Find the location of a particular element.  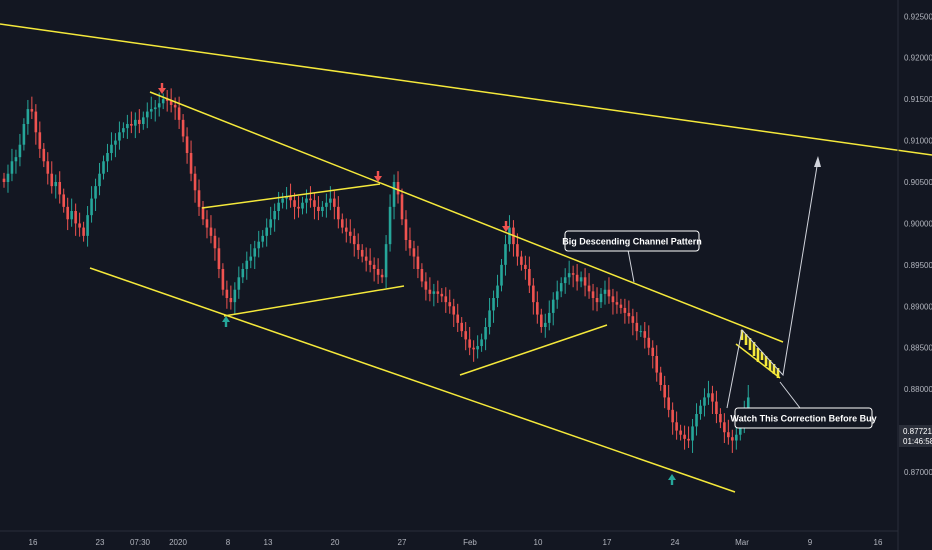

projection-path is located at coordinates (772, 284).